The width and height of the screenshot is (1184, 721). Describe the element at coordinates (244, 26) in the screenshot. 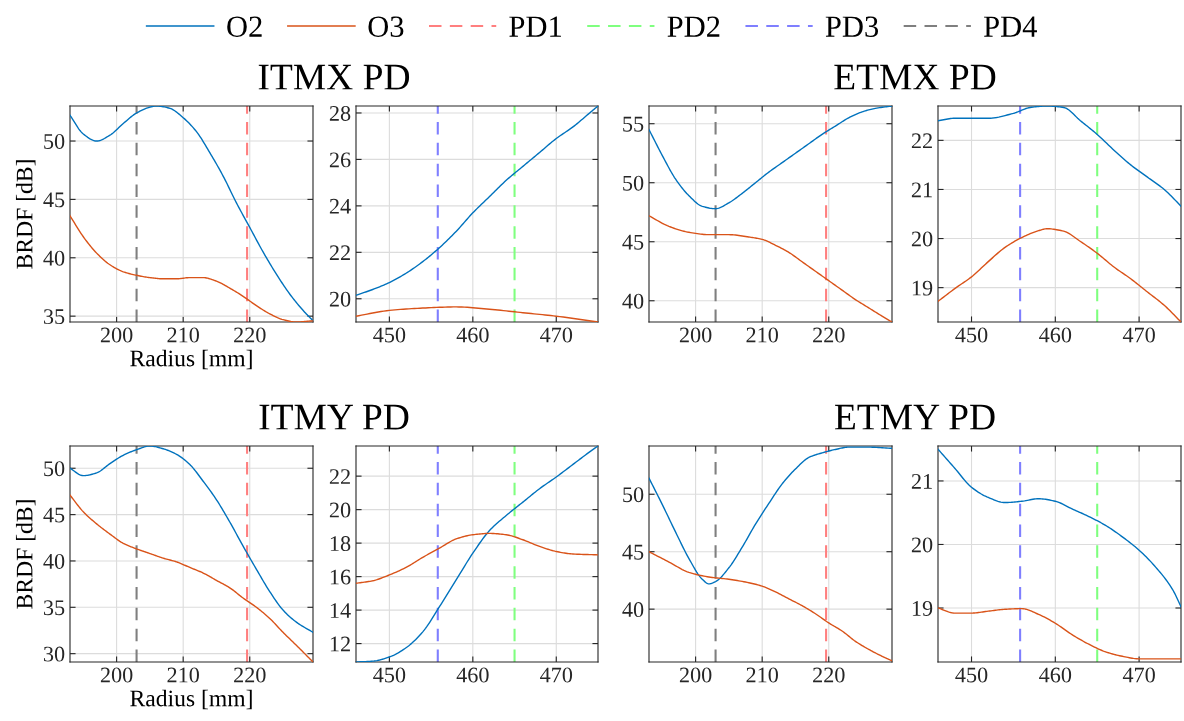

I see `legend-label: O2` at that location.